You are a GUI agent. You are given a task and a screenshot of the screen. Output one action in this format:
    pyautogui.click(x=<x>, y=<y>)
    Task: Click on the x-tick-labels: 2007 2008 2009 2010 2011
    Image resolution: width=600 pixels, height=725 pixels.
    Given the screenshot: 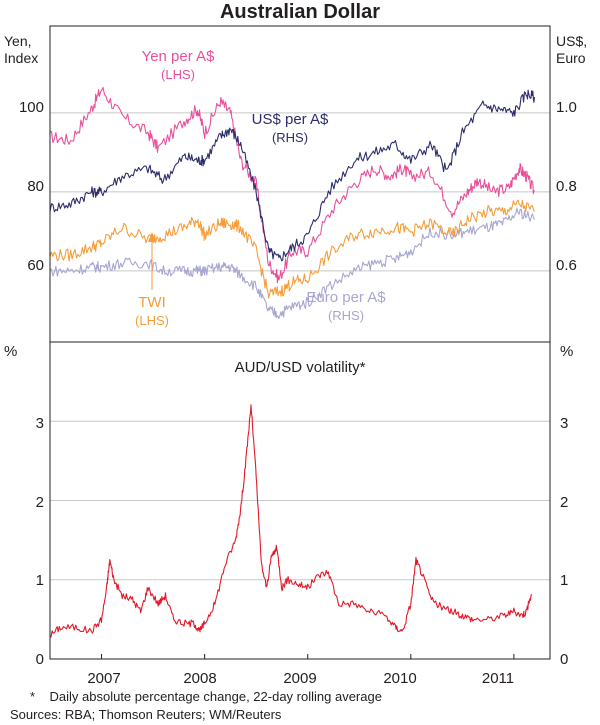 What is the action you would take?
    pyautogui.click(x=300, y=678)
    